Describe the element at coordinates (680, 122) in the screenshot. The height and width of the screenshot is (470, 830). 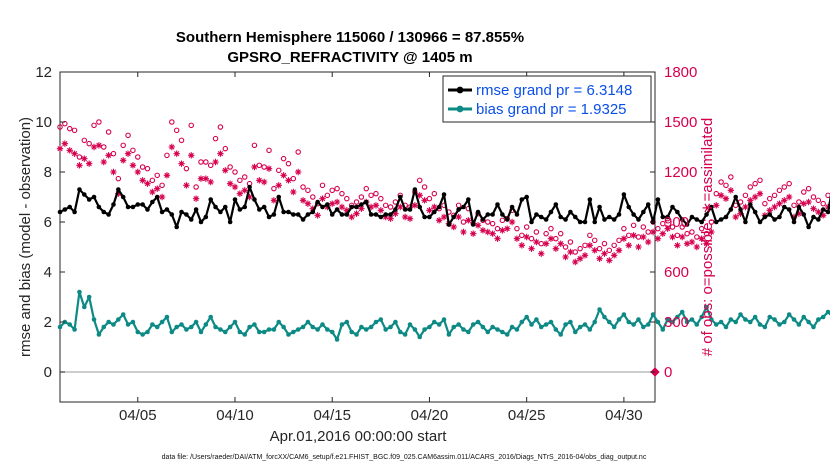
I see `y-right-tick-label: 1500` at that location.